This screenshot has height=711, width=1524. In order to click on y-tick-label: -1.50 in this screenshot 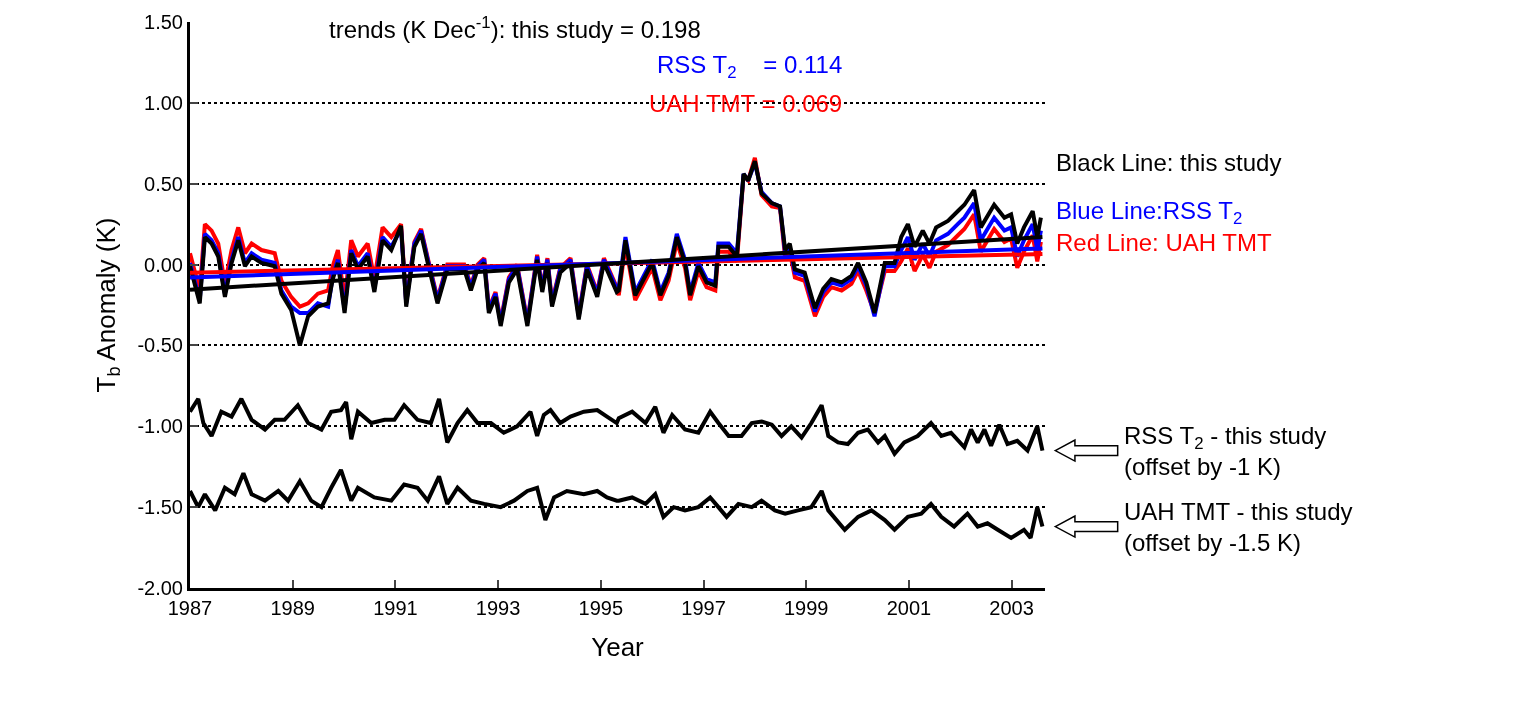, I will do `click(160, 507)`.